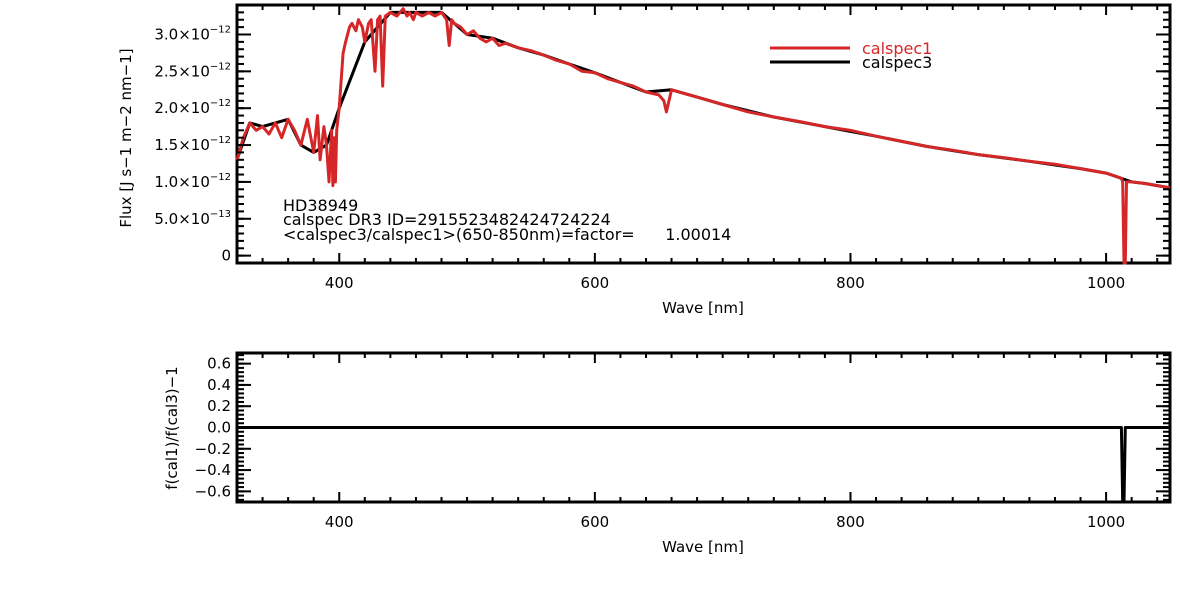 This screenshot has width=1180, height=590. I want to click on ratio-y-tick-label: −0.4, so click(213, 470).